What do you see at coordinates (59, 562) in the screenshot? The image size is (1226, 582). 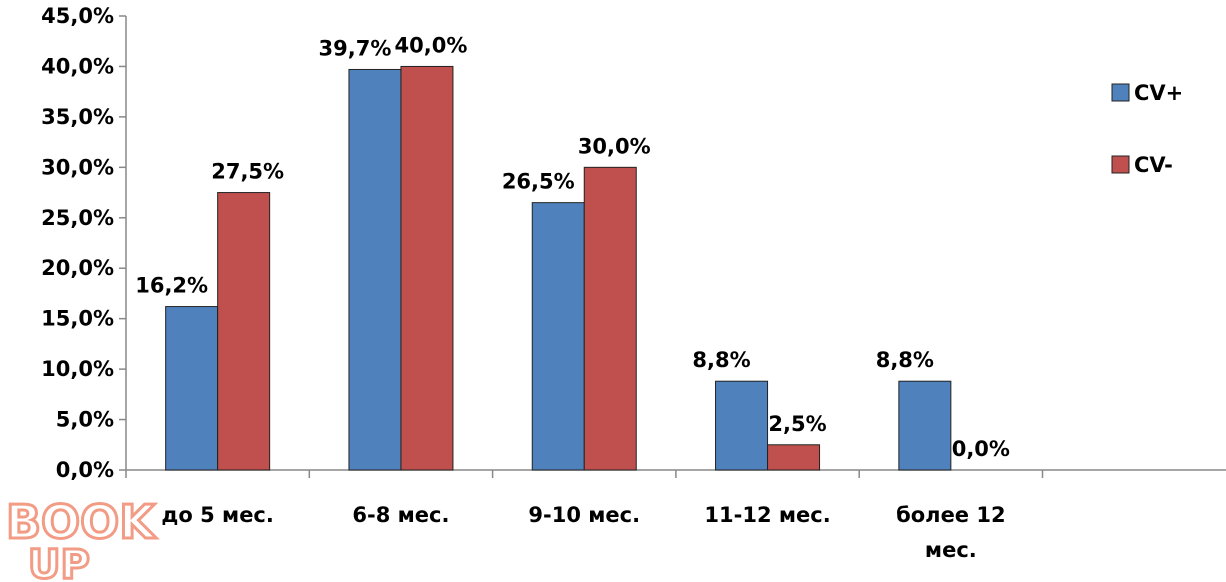 I see `watermark-text-bottom: UP` at bounding box center [59, 562].